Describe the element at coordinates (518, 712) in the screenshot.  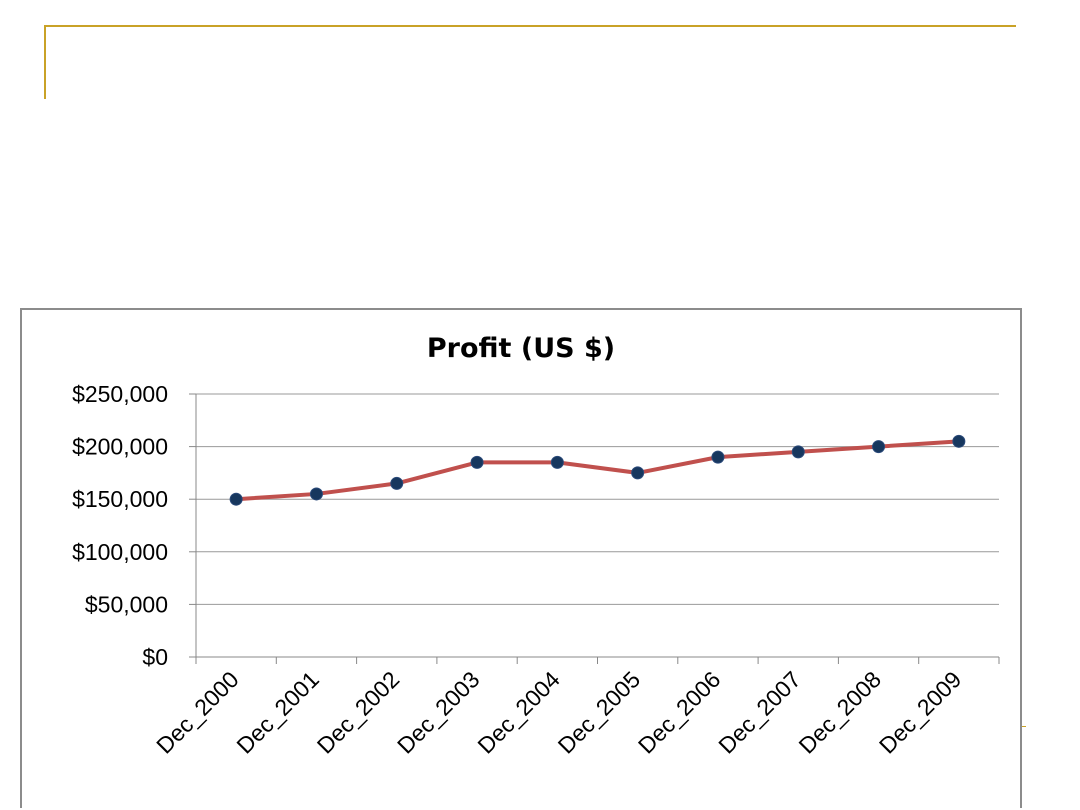
I see `x-tick-label: Dec_2004` at that location.